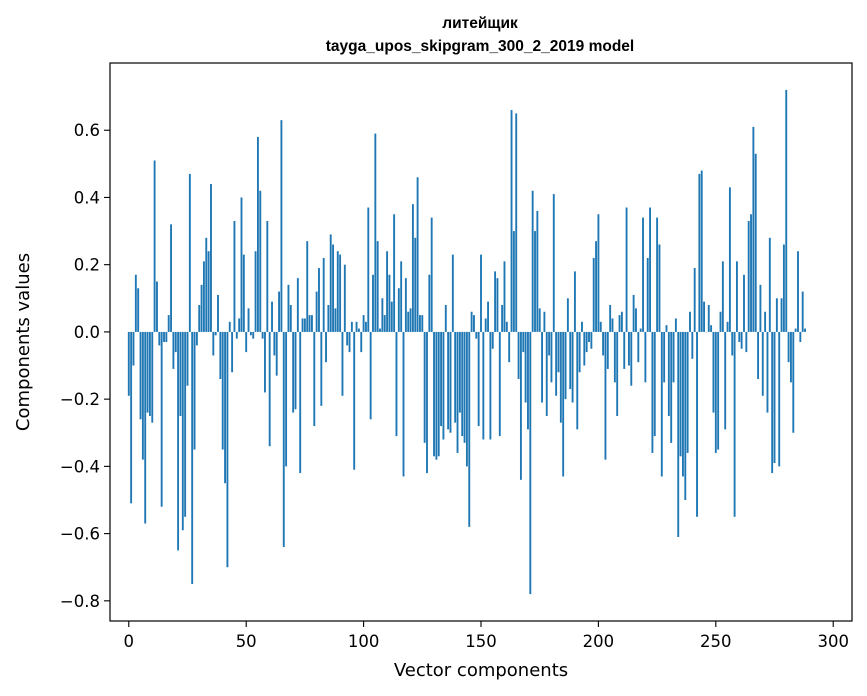 The width and height of the screenshot is (867, 696). Describe the element at coordinates (481, 641) in the screenshot. I see `x-tick-label: 150` at that location.